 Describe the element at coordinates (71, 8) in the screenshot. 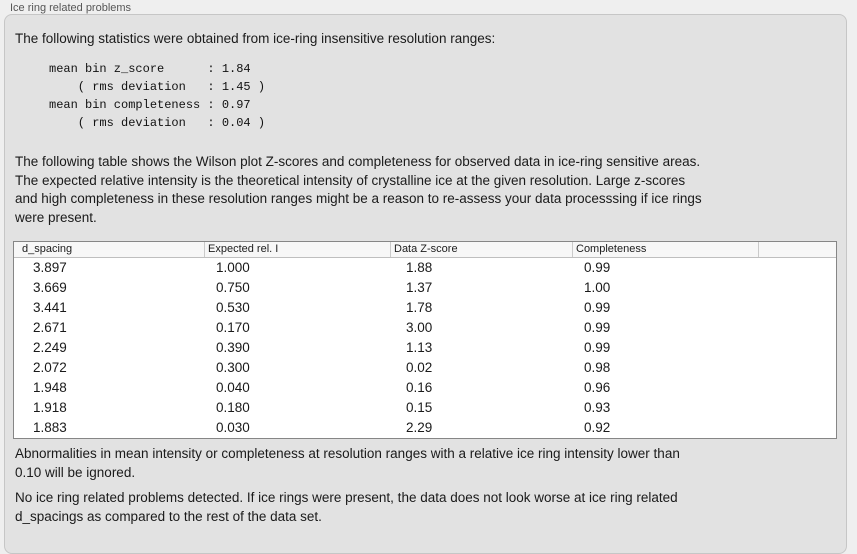

I see `group-box-title: Ice ring related problems` at that location.